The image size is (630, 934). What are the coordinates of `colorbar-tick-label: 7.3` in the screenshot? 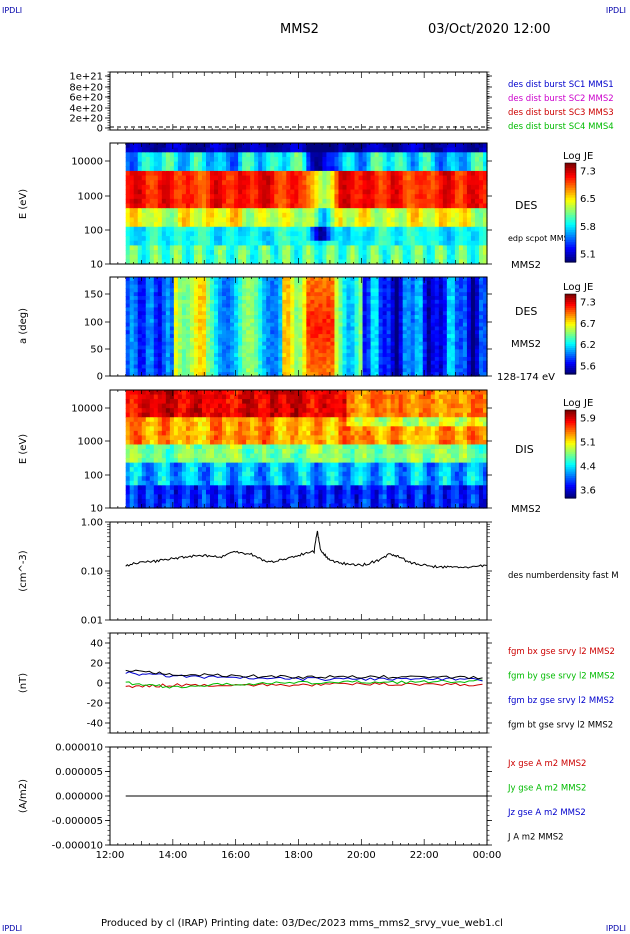 It's located at (588, 172).